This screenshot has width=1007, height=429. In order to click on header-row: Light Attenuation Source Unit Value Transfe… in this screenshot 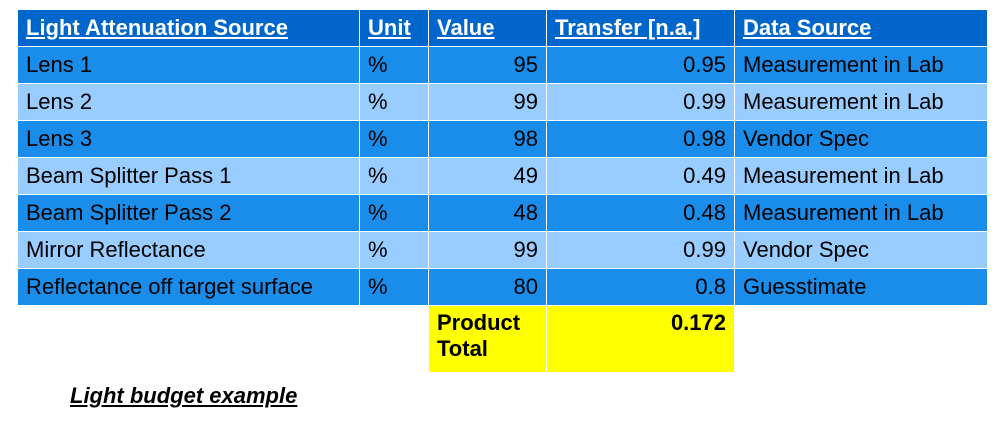, I will do `click(502, 28)`.